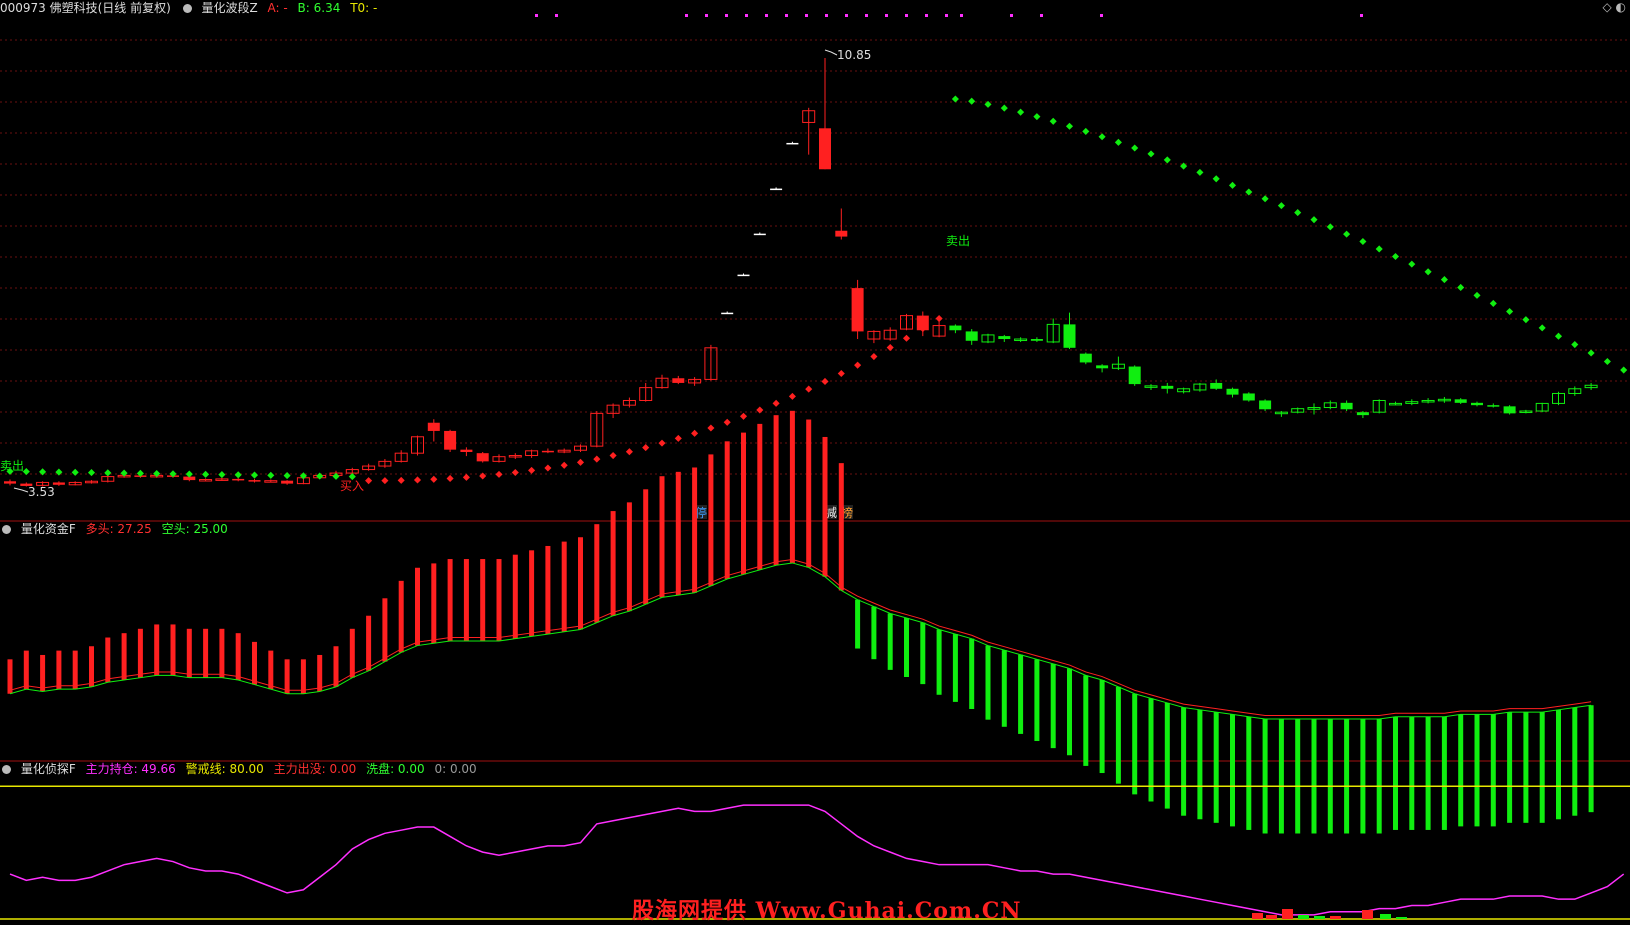 The image size is (1630, 925). Describe the element at coordinates (1614, 7) in the screenshot. I see `collapse-icon: ◇ ◐` at that location.